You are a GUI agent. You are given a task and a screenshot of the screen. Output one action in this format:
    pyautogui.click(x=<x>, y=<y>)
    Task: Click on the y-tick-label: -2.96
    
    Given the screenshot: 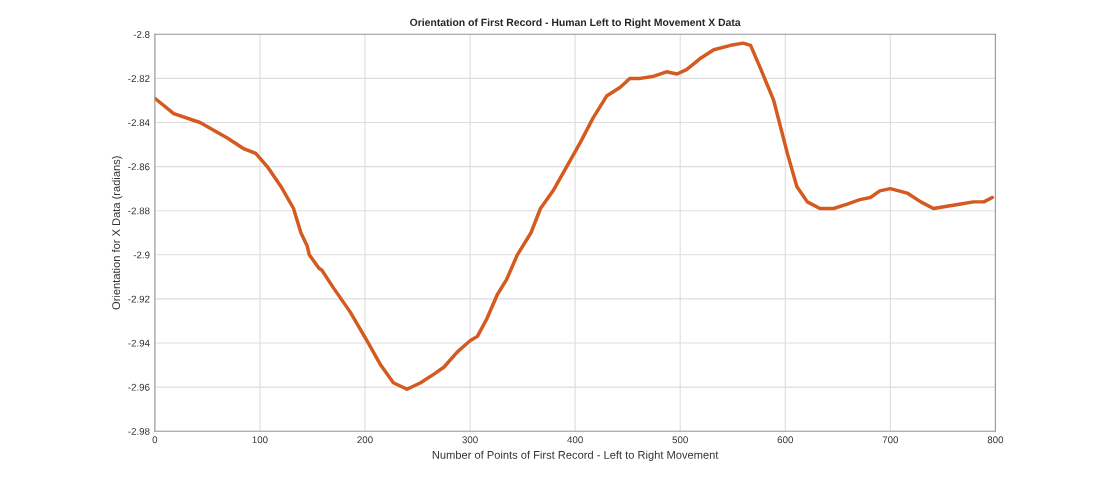 What is the action you would take?
    pyautogui.click(x=139, y=387)
    